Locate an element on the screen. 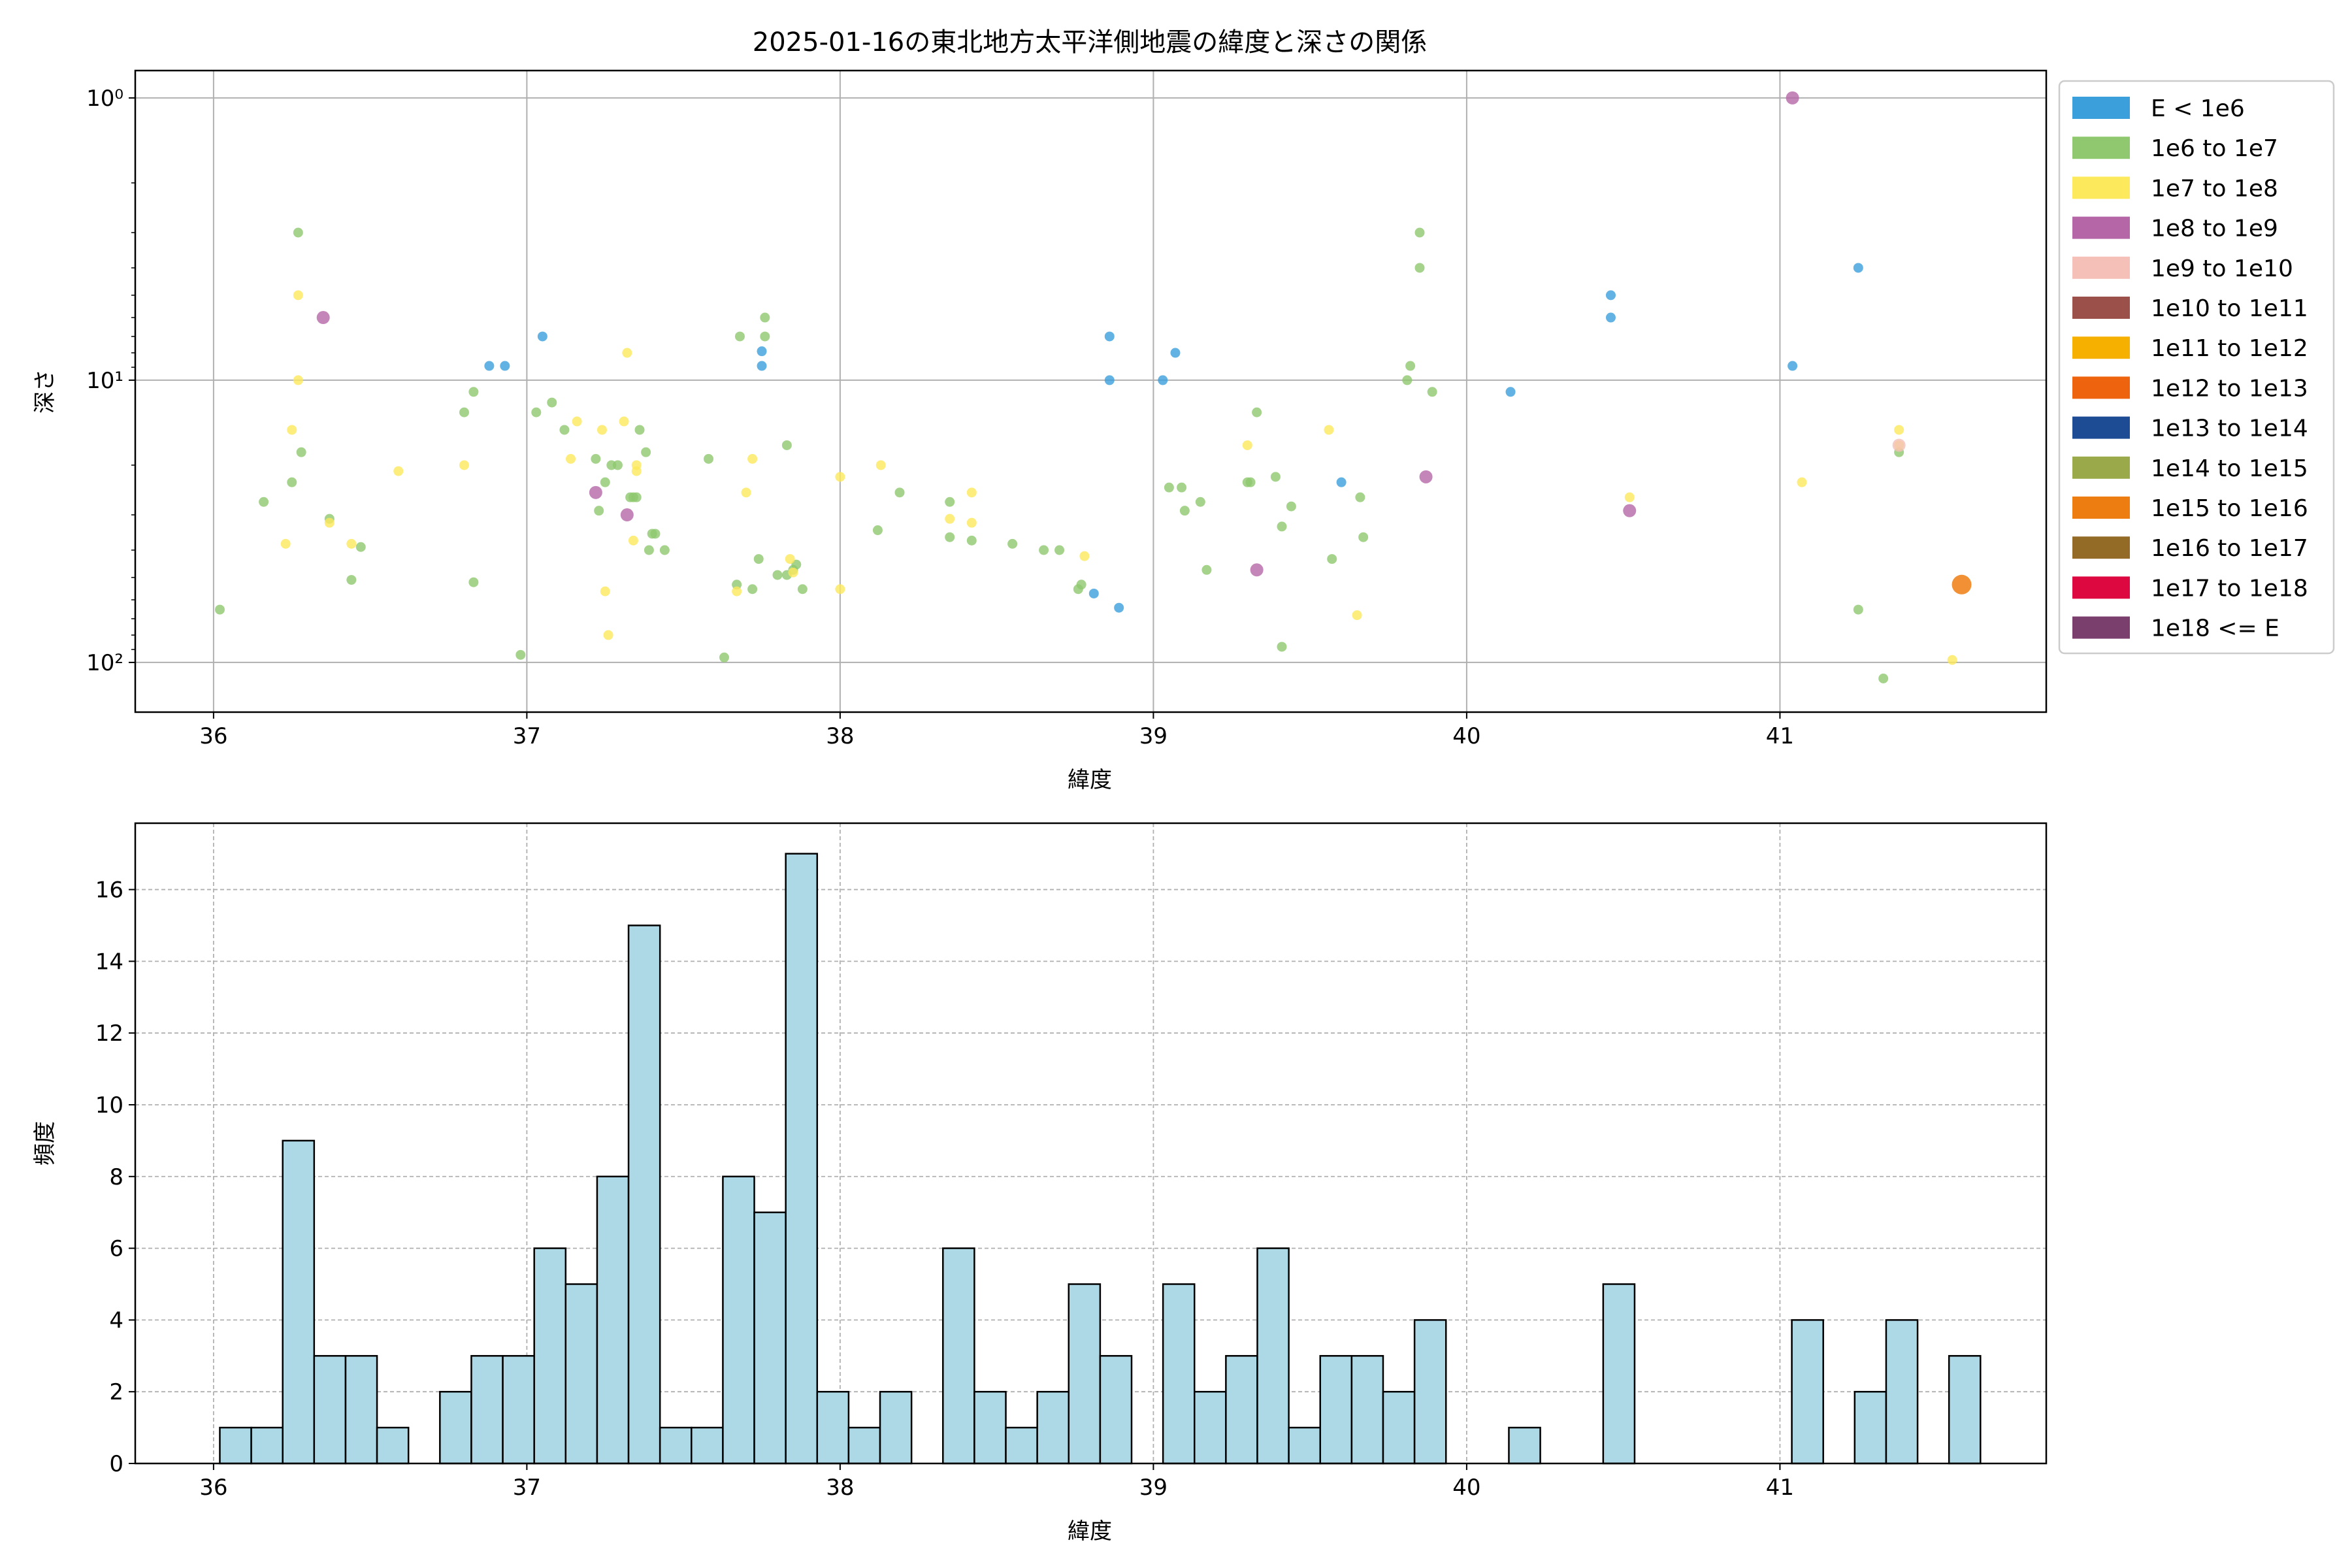  legend-label: 1e16 to 1e17 is located at coordinates (2229, 548).